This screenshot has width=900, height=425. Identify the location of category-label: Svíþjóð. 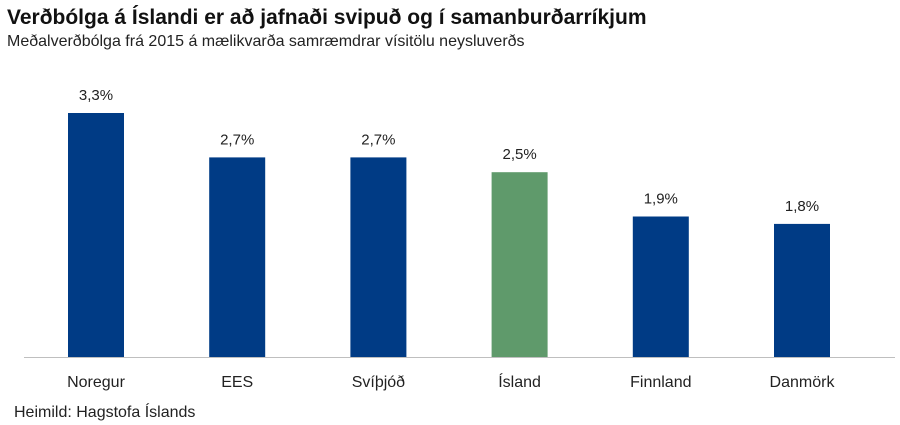
(378, 382).